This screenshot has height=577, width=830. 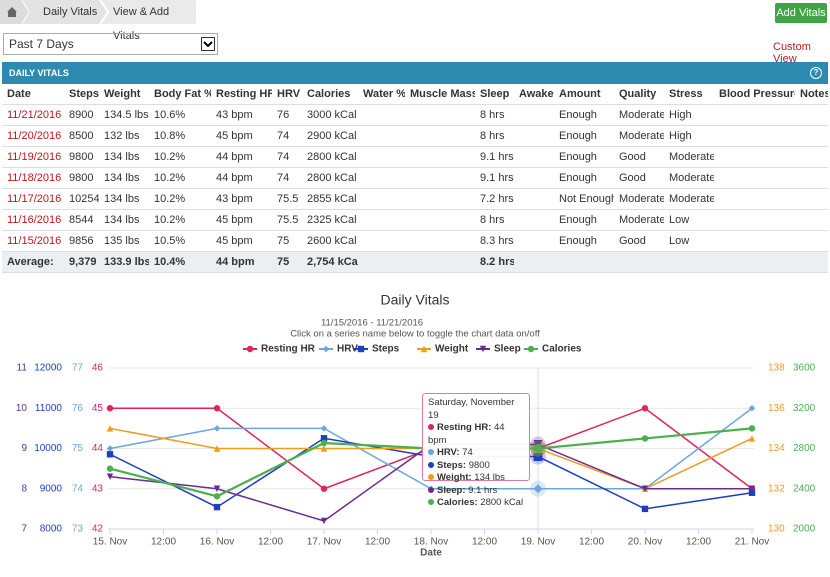 What do you see at coordinates (476, 453) in the screenshot?
I see `tooltip-row: HRV: 74` at bounding box center [476, 453].